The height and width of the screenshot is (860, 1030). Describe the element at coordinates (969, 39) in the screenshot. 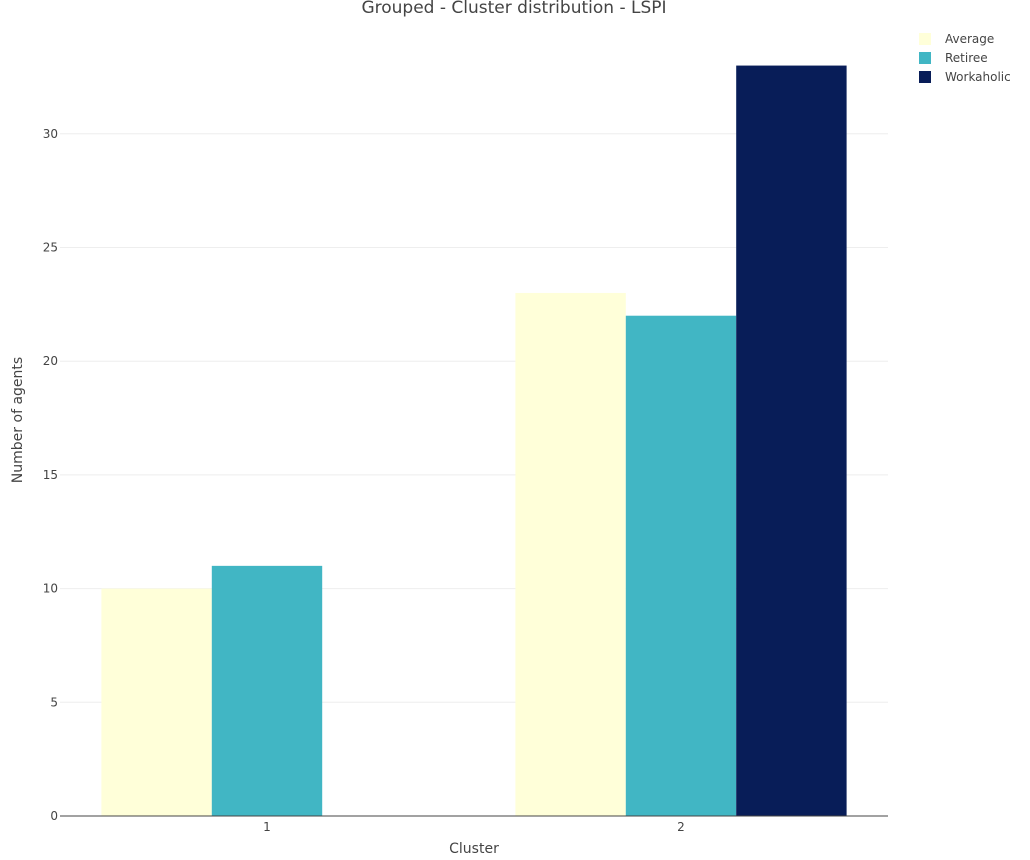

I see `legend-label: Average` at that location.